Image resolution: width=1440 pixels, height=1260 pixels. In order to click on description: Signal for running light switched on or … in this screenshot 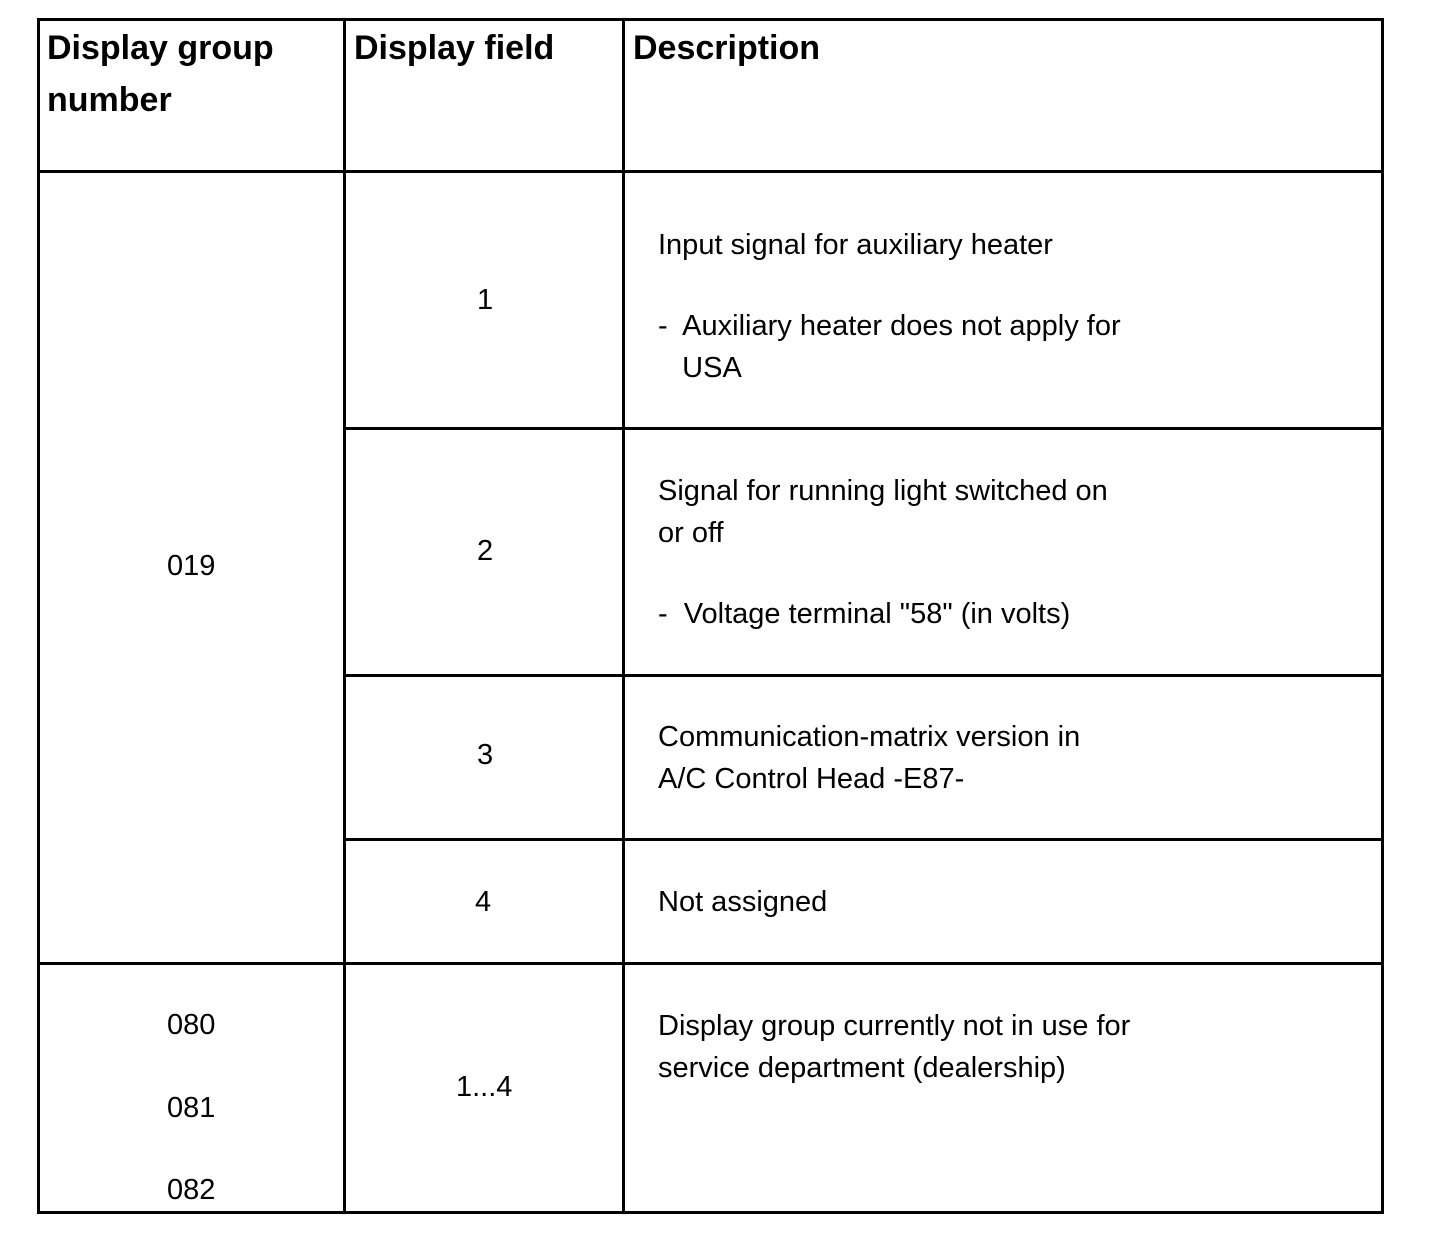, I will do `click(883, 512)`.